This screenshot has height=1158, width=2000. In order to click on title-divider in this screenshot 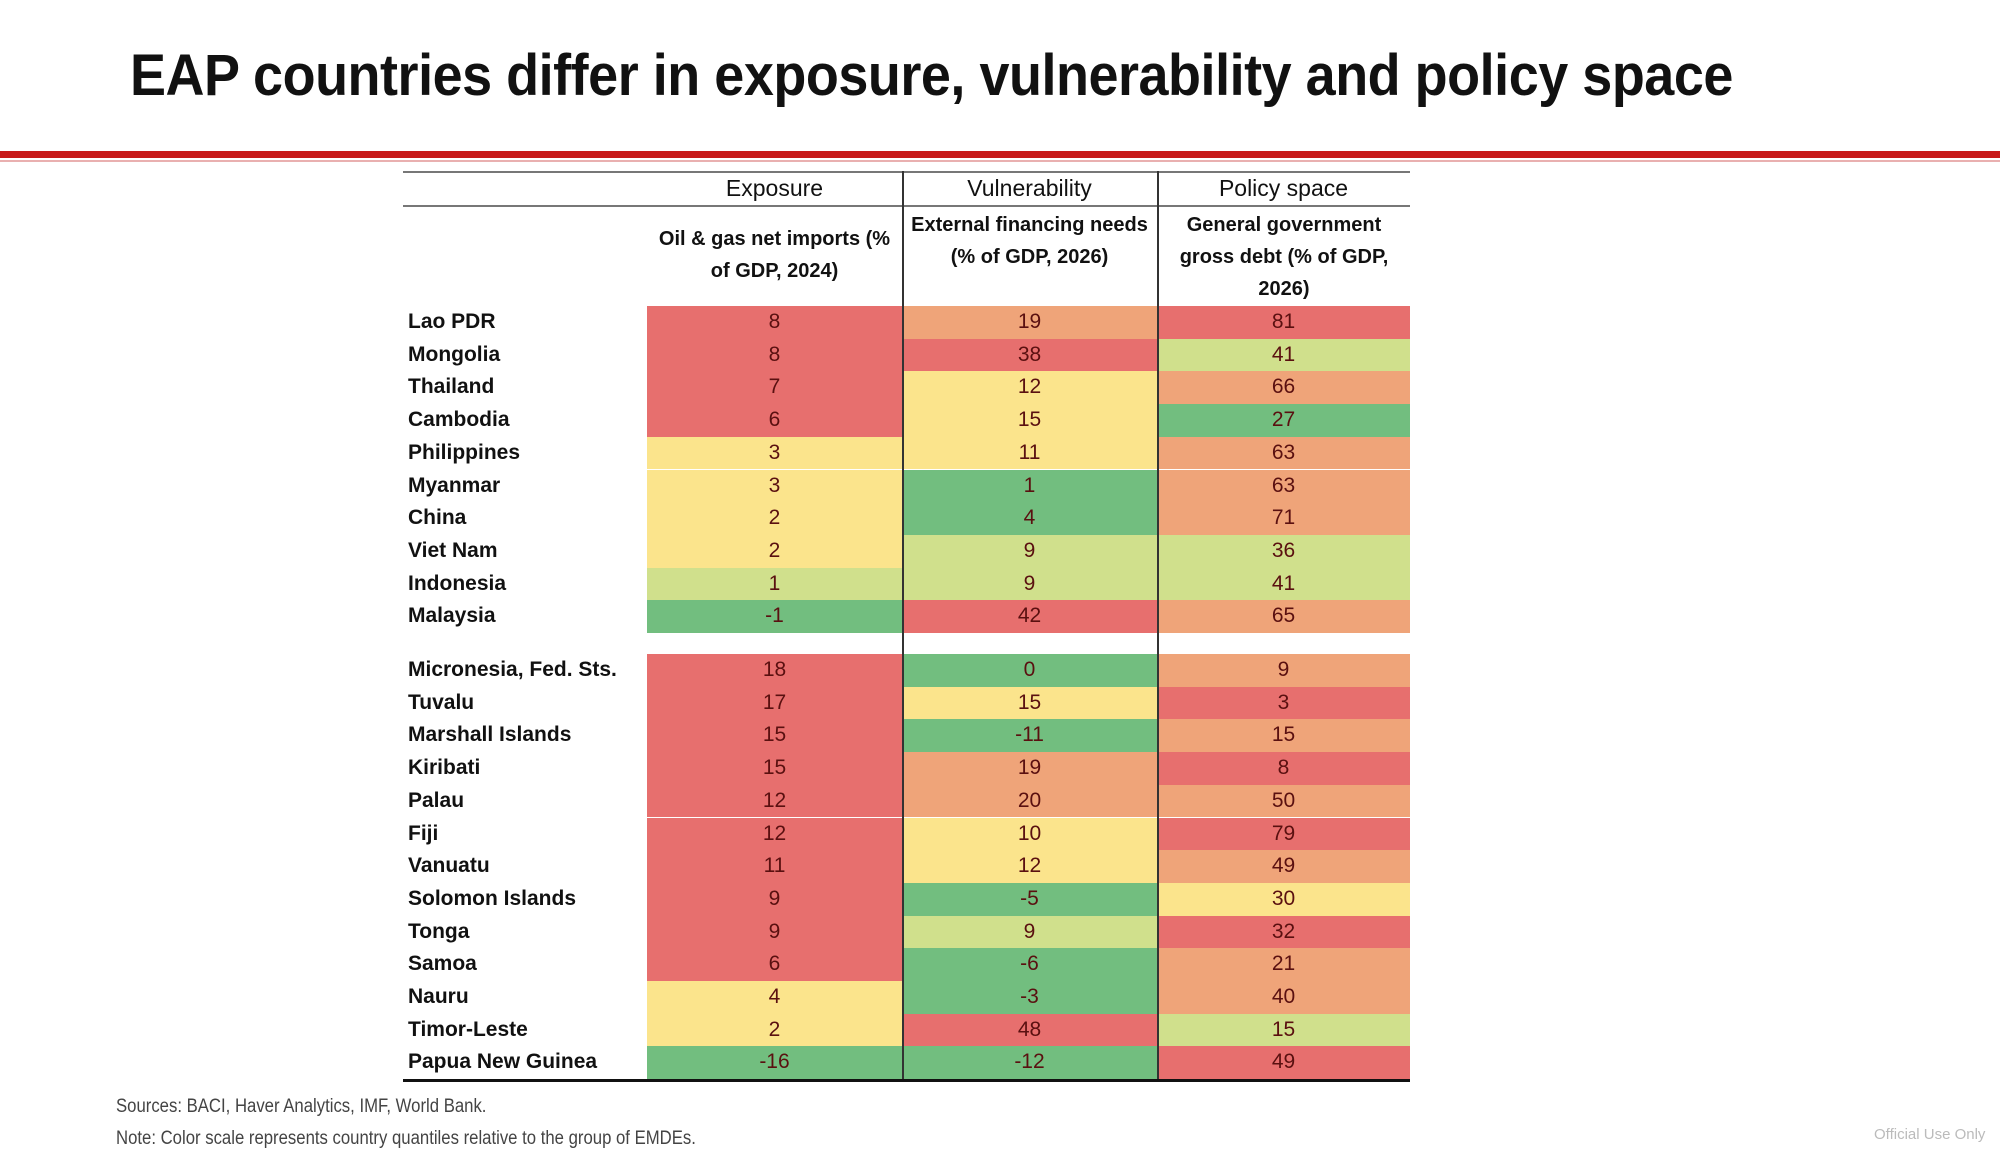, I will do `click(1000, 154)`.